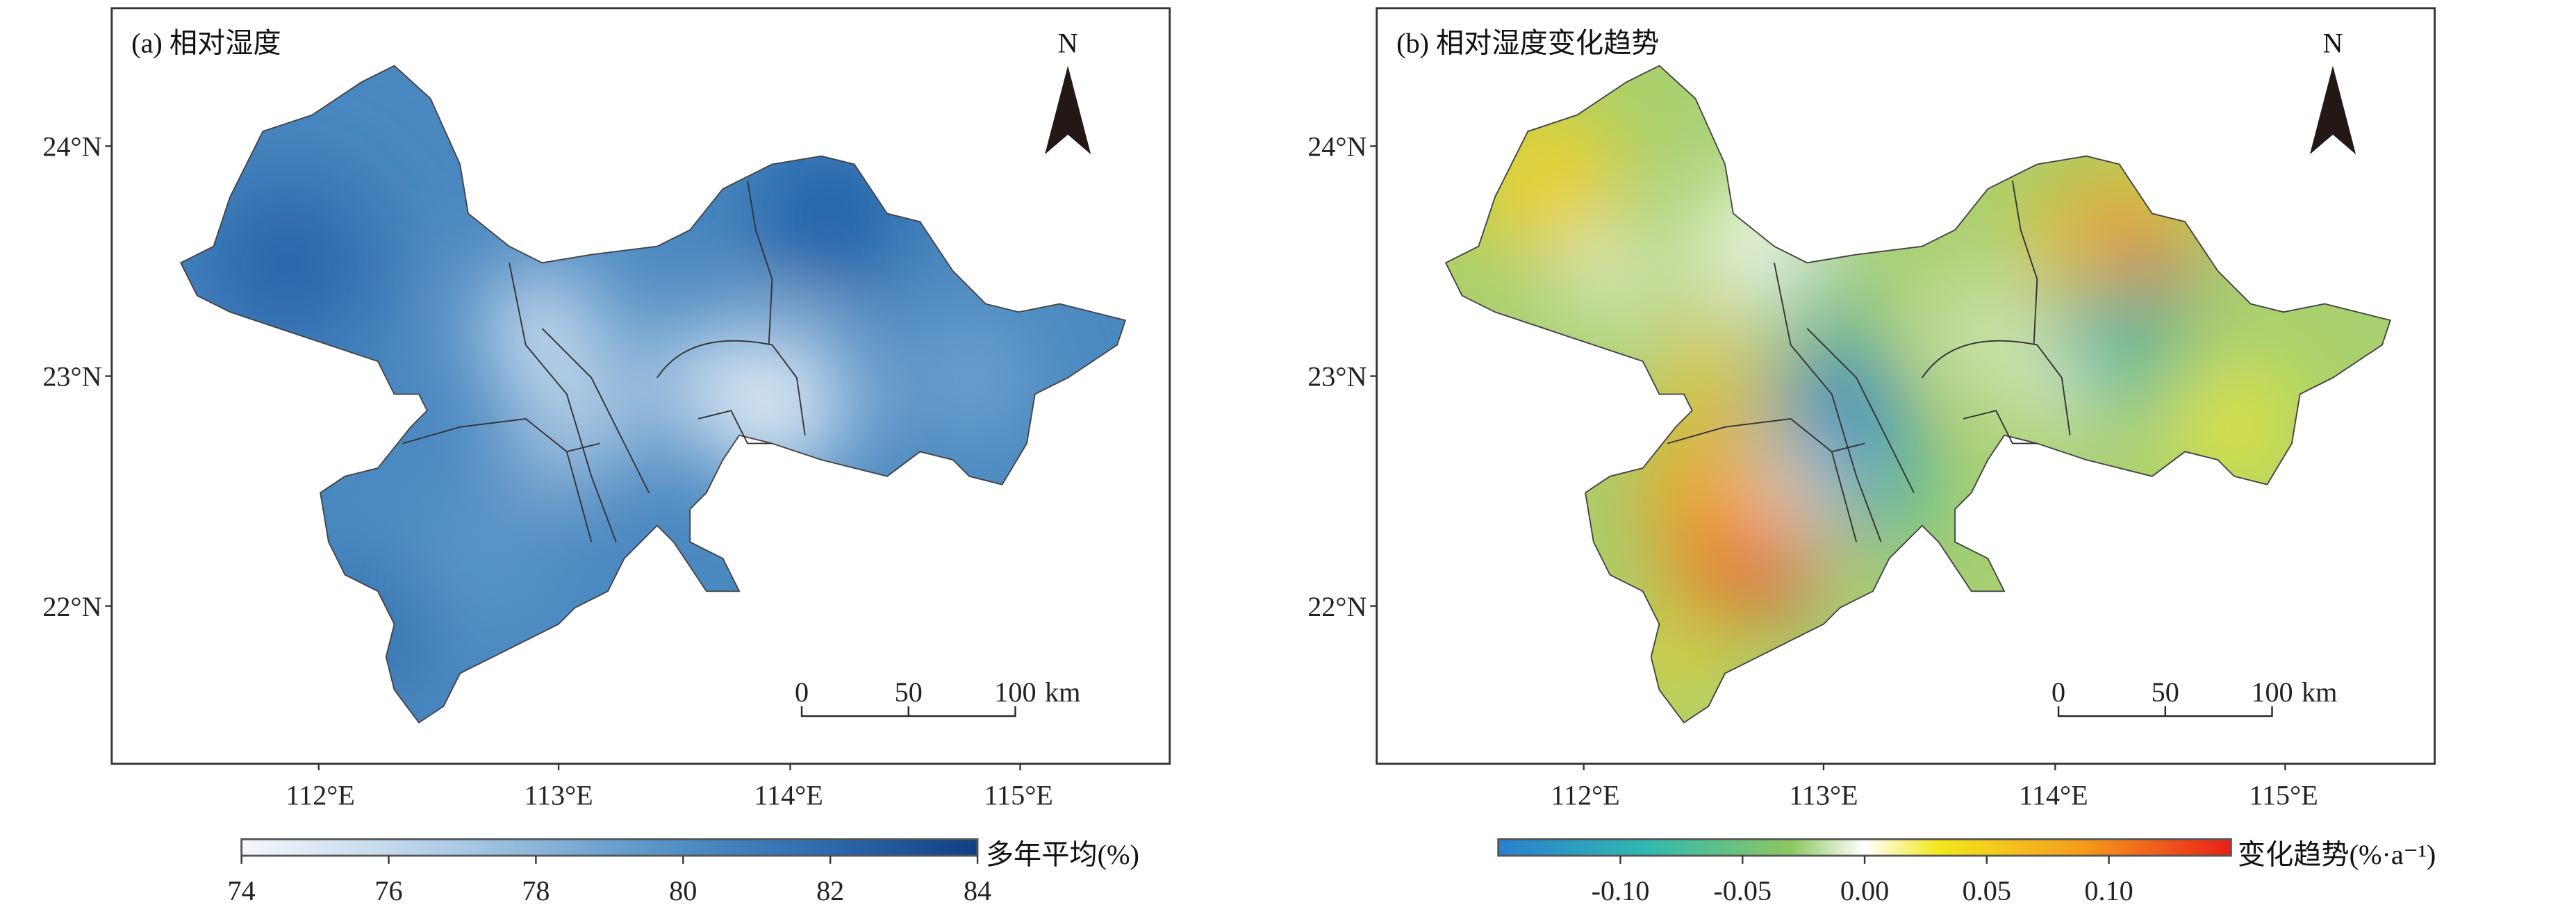 Image resolution: width=2576 pixels, height=914 pixels. Describe the element at coordinates (1865, 890) in the screenshot. I see `colorbar-tick-label: 0.00` at that location.